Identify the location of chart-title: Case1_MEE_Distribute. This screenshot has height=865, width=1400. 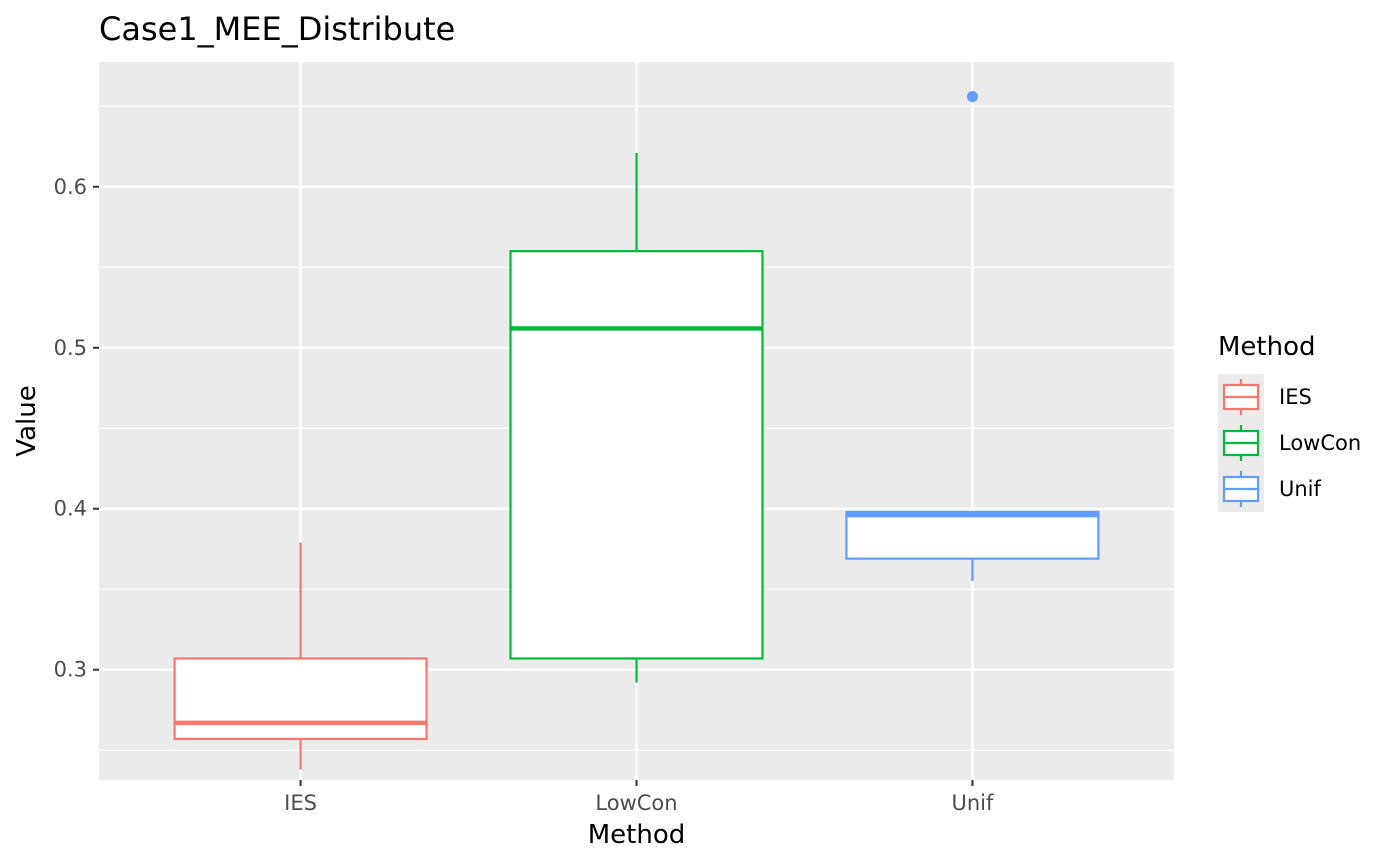
(277, 29).